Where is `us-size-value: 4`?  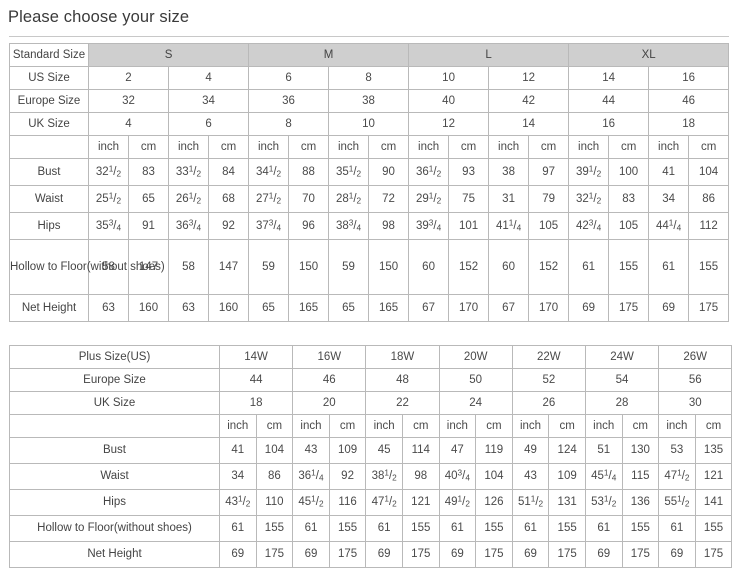
us-size-value: 4 is located at coordinates (208, 78).